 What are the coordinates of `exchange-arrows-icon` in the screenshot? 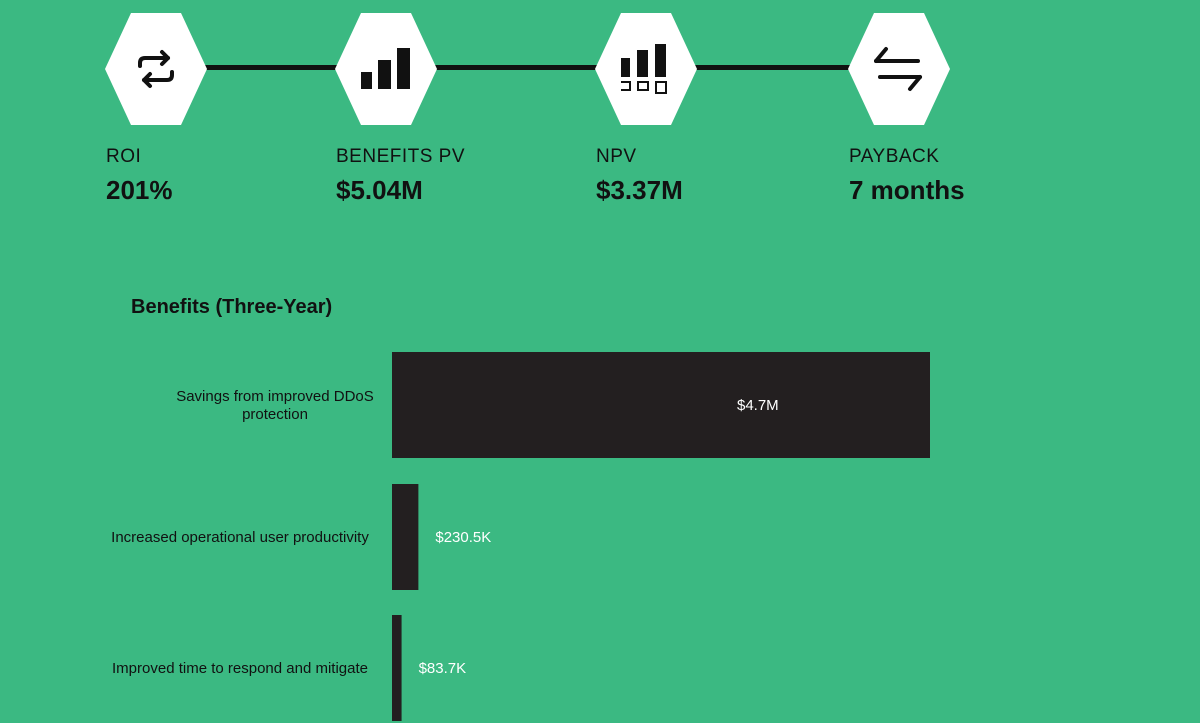 It's located at (898, 69).